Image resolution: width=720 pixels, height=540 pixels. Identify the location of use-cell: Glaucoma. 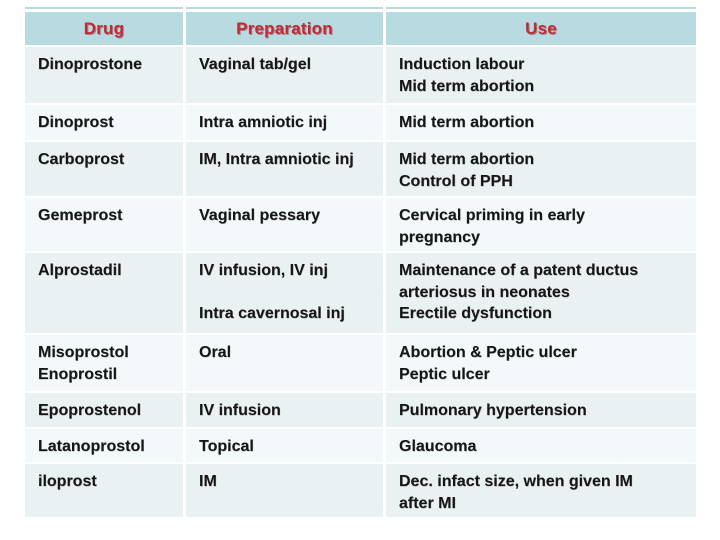
(541, 445).